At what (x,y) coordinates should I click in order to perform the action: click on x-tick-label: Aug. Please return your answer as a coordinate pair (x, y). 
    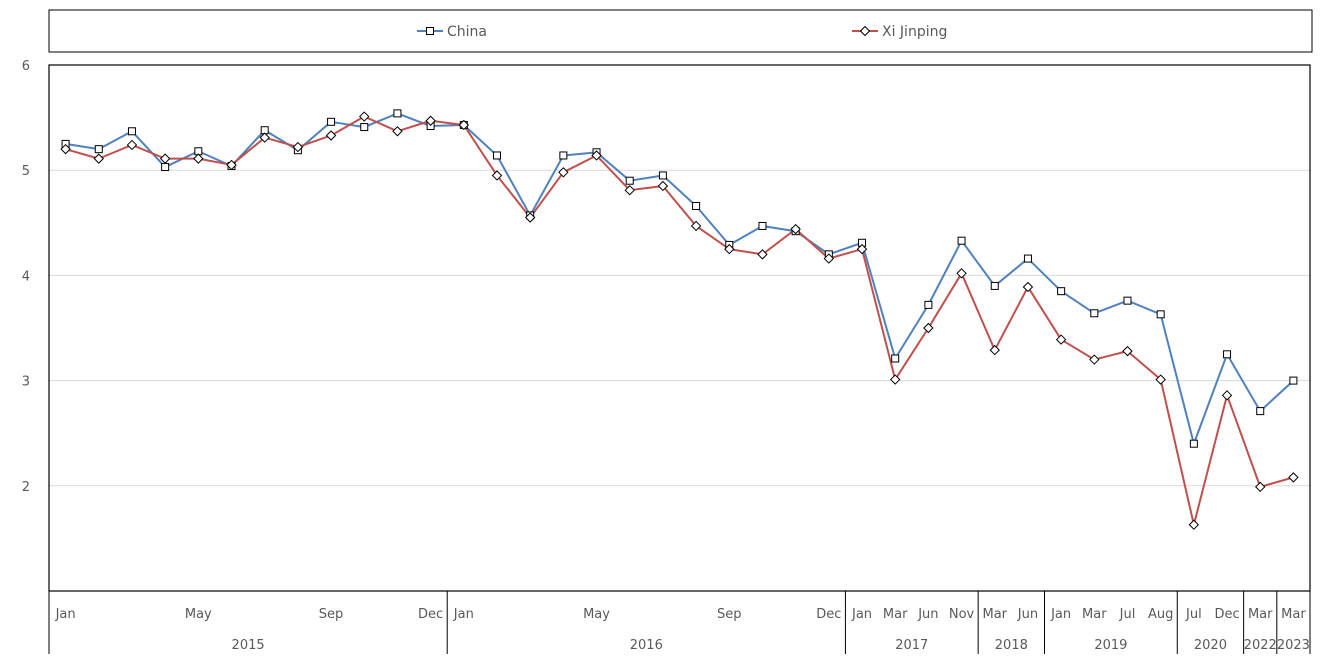
    Looking at the image, I should click on (1160, 614).